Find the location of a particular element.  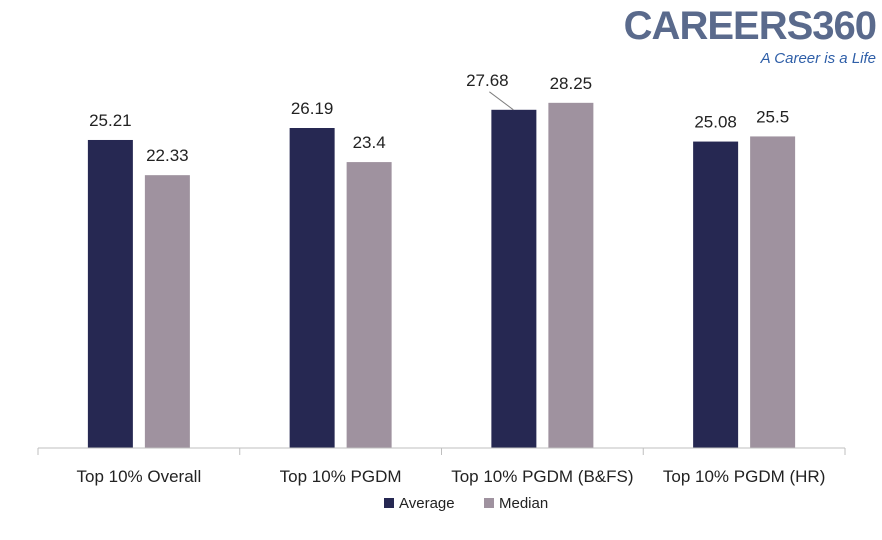

x-tick-label-3: Top 10% PGDM (HR) is located at coordinates (744, 476).